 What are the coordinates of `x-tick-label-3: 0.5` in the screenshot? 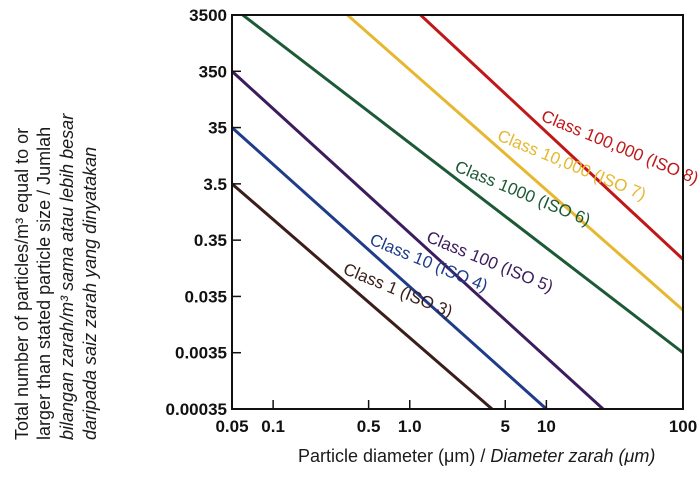 It's located at (369, 426).